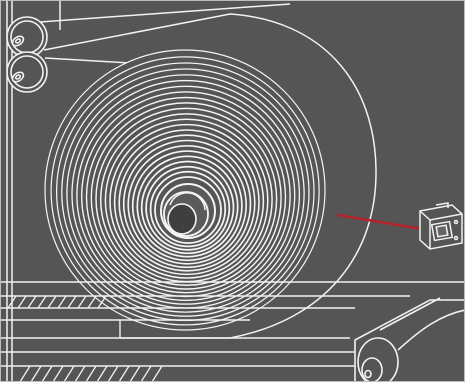  Describe the element at coordinates (383, 222) in the screenshot. I see `sensor-beam` at that location.